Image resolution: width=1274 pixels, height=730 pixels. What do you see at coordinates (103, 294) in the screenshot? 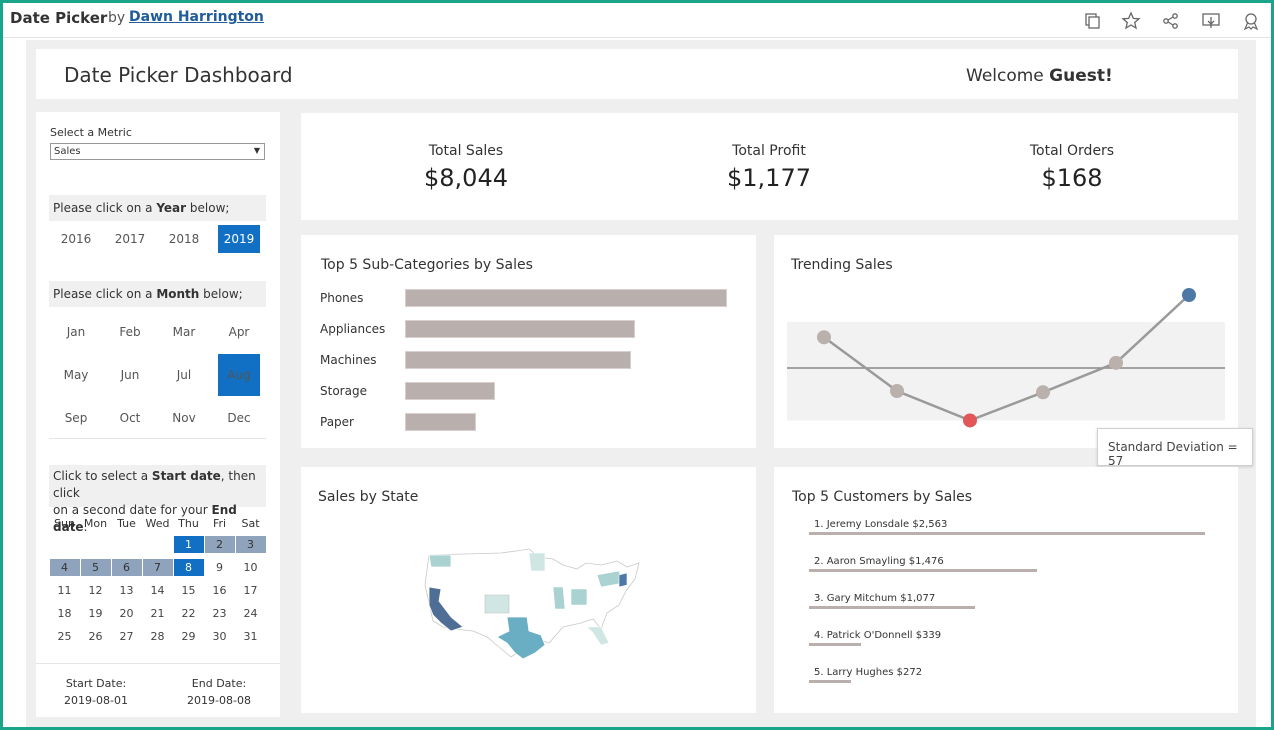
I see `month-prompt-prefix: Please click on a` at bounding box center [103, 294].